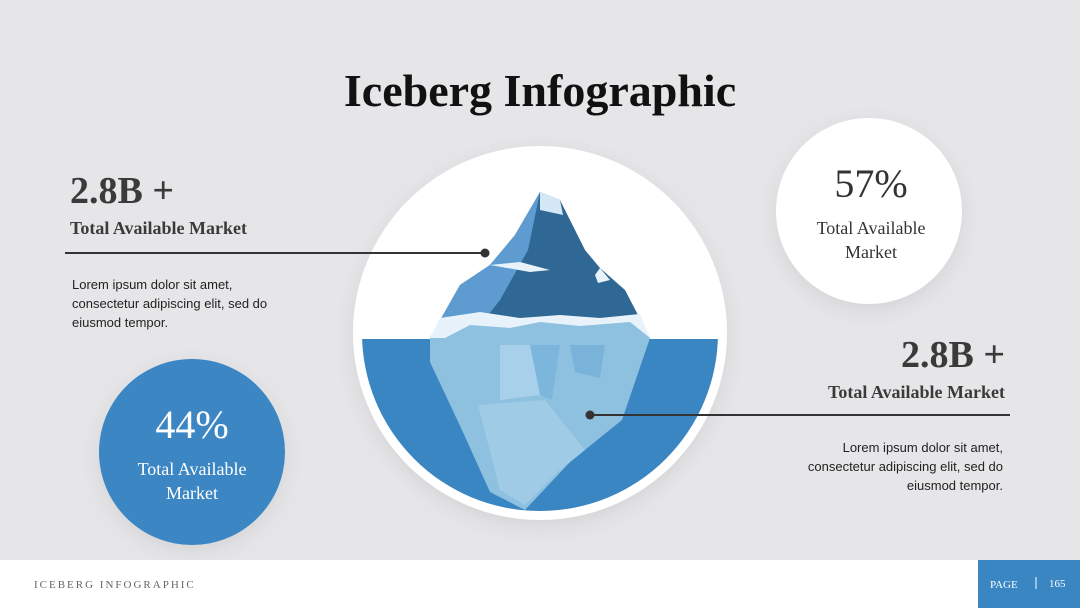 This screenshot has height=608, width=1080. Describe the element at coordinates (1004, 585) in the screenshot. I see `page-label: PAGE` at that location.